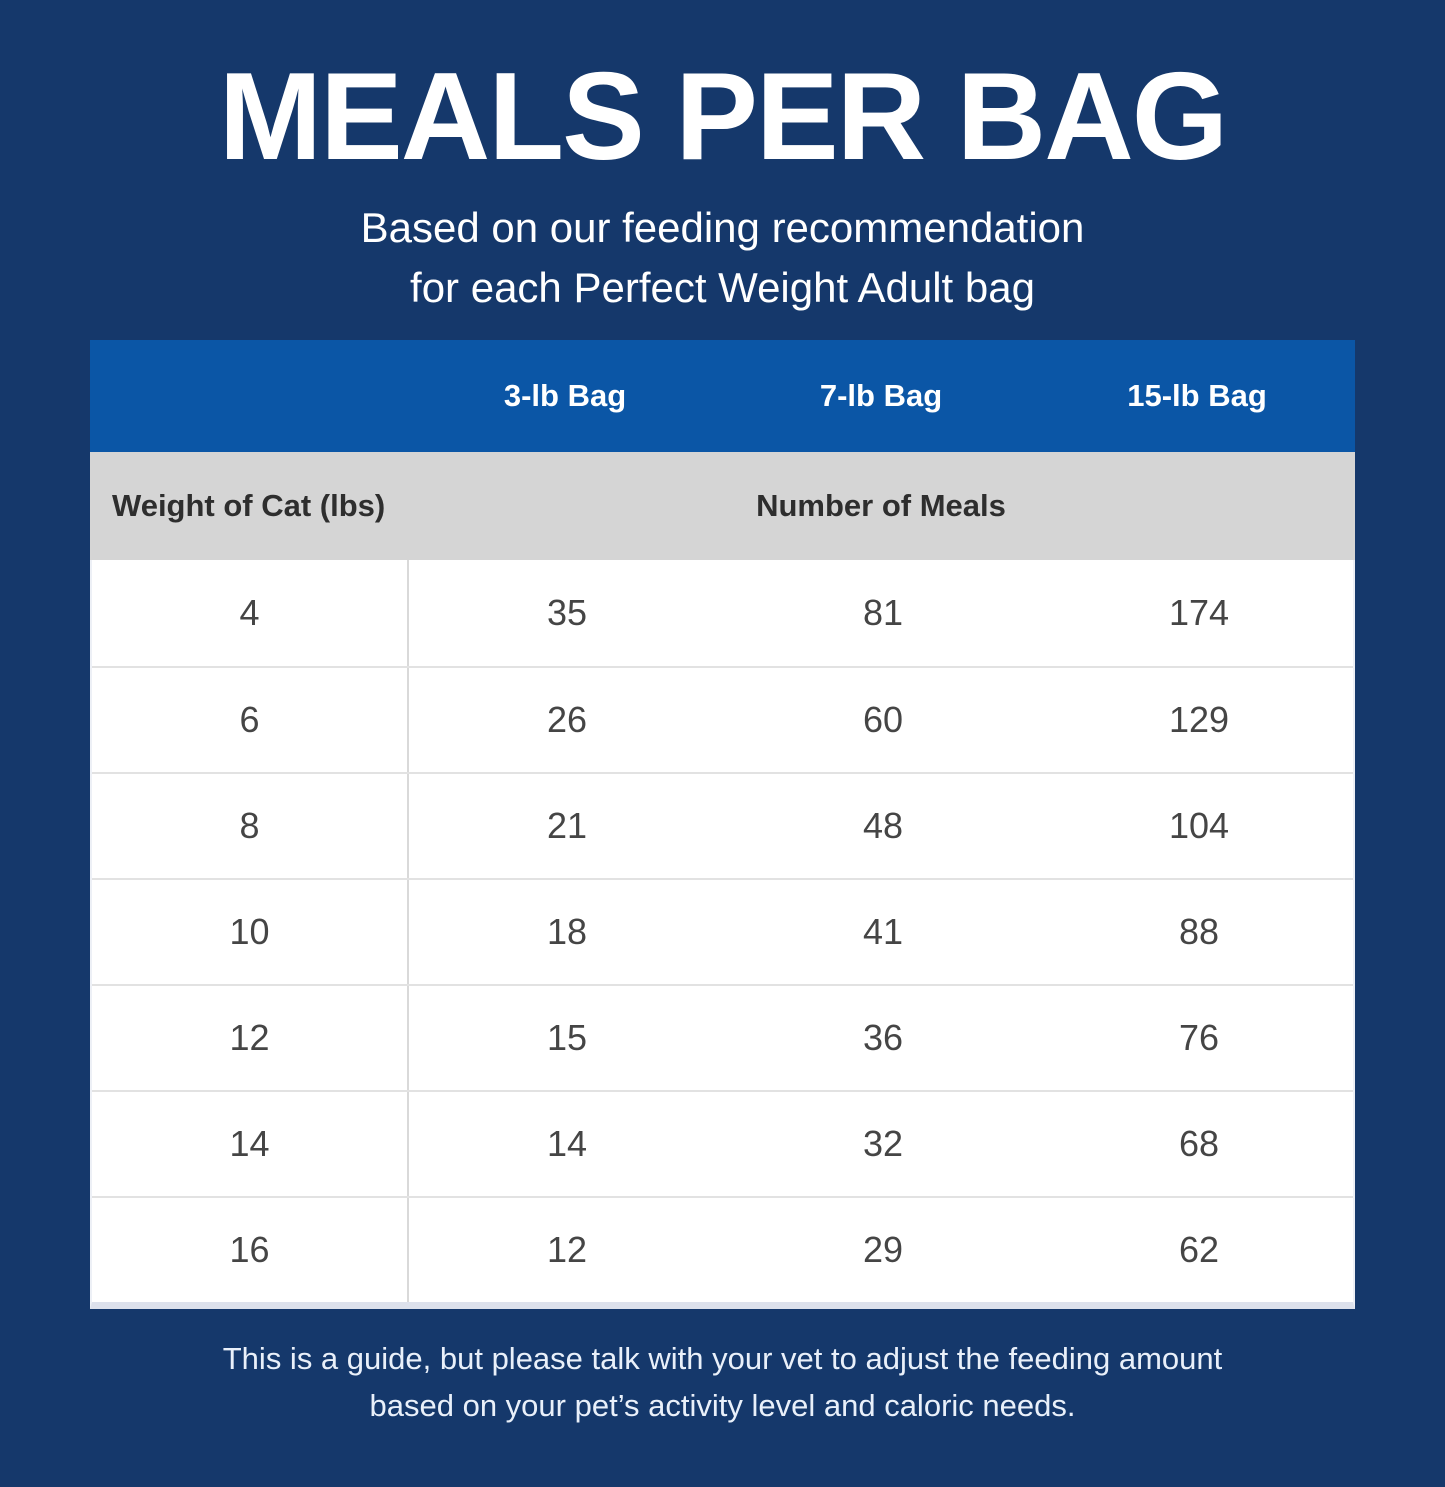 This screenshot has height=1487, width=1445. I want to click on cell-meals-7lb: 41, so click(883, 931).